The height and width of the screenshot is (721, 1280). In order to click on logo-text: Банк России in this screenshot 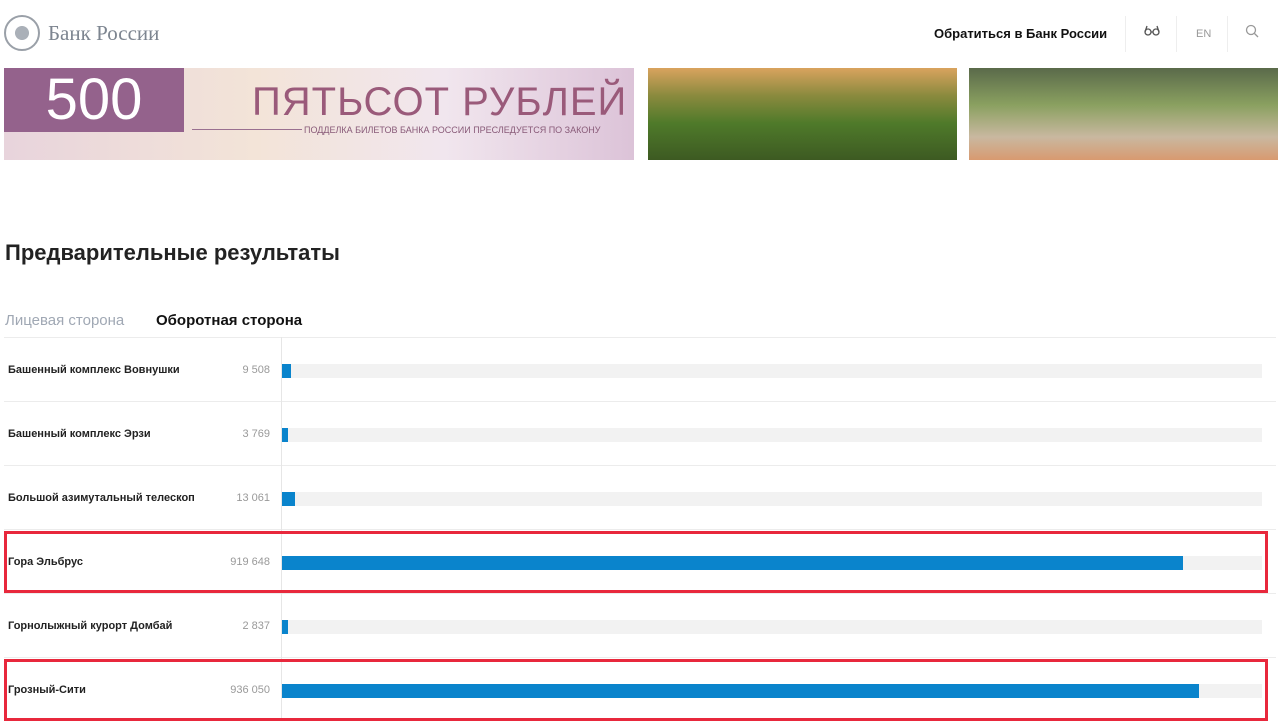, I will do `click(104, 32)`.